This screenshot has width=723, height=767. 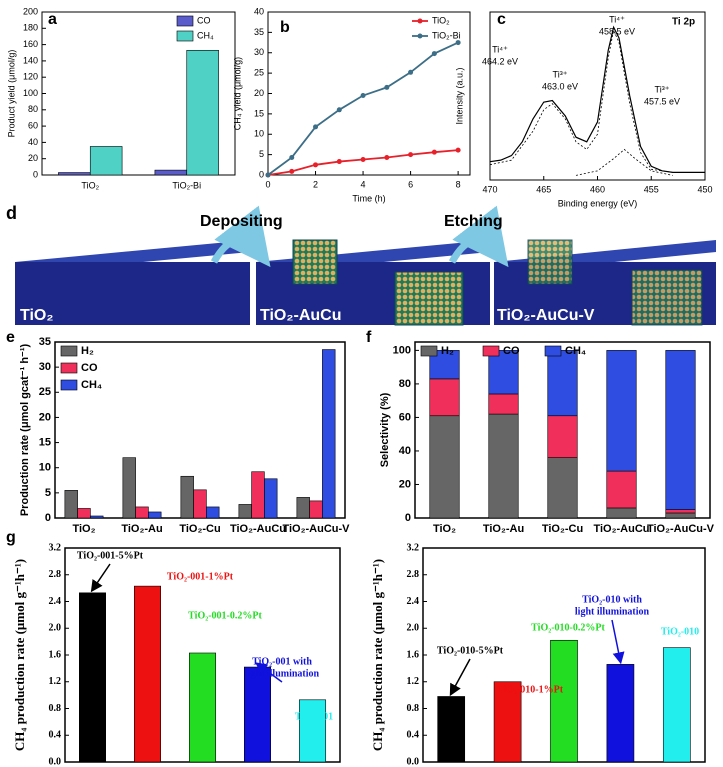 I want to click on annotation: 458.5 eV, so click(x=617, y=31).